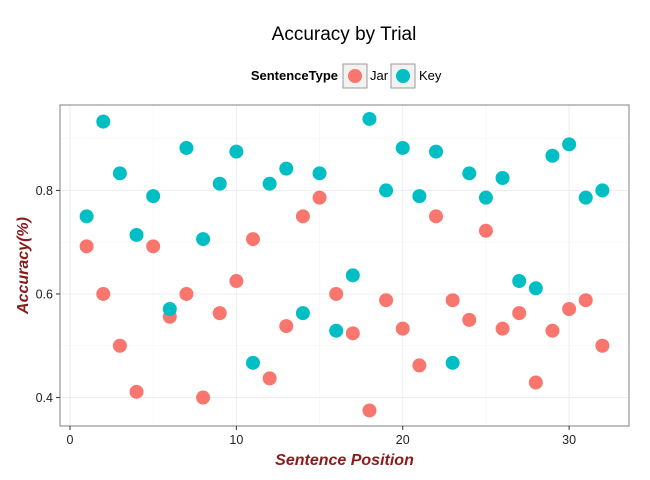 Image resolution: width=650 pixels, height=480 pixels. I want to click on legend-label-jar: Jar, so click(379, 75).